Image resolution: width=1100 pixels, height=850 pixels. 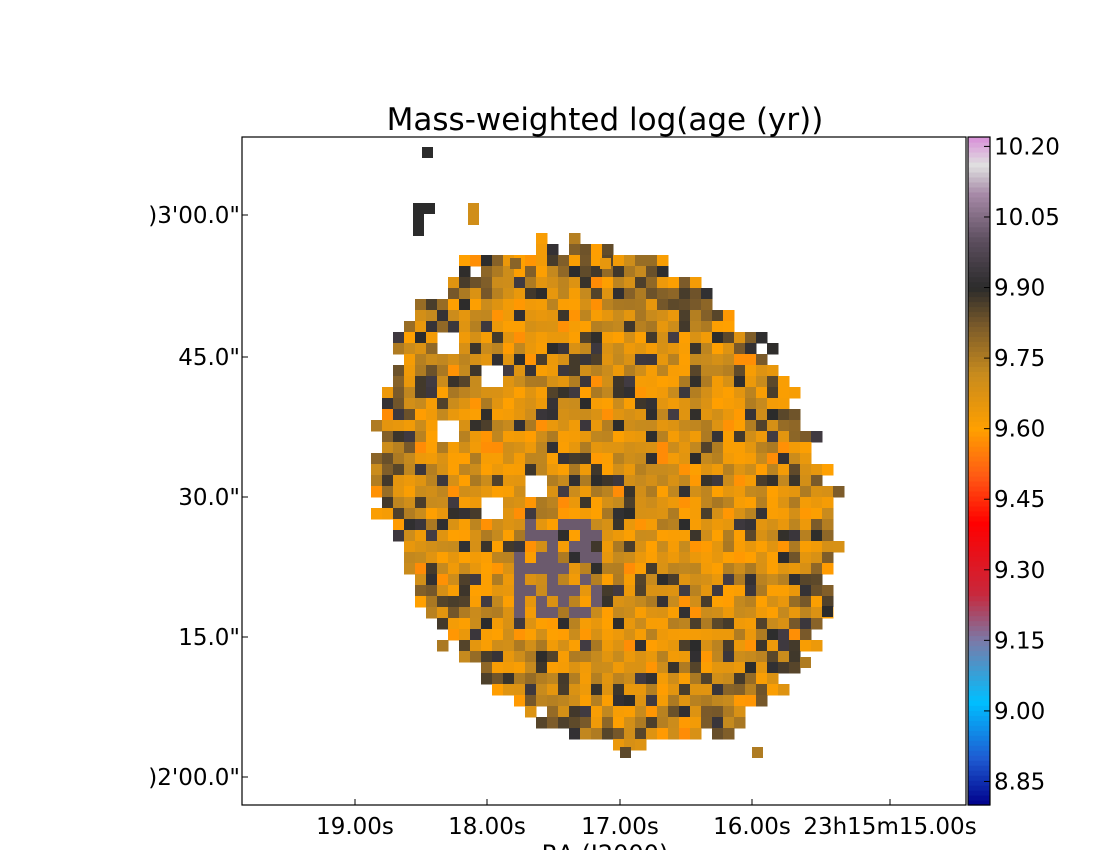 What do you see at coordinates (209, 638) in the screenshot?
I see `y-tick-label: 15.0"` at bounding box center [209, 638].